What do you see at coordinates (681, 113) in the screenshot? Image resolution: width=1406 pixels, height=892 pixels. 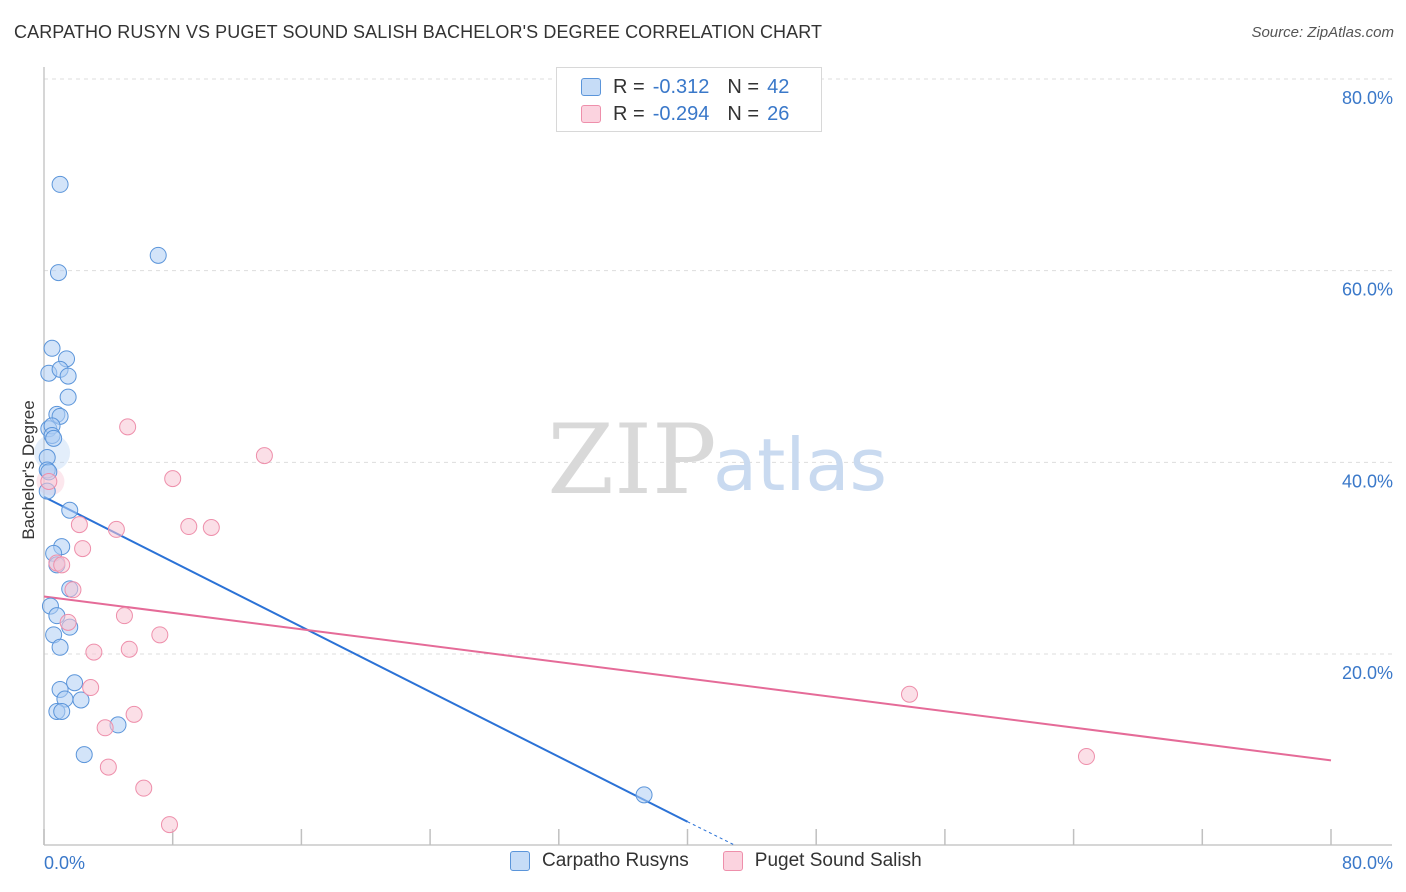 I see `r-value: -0.294` at bounding box center [681, 113].